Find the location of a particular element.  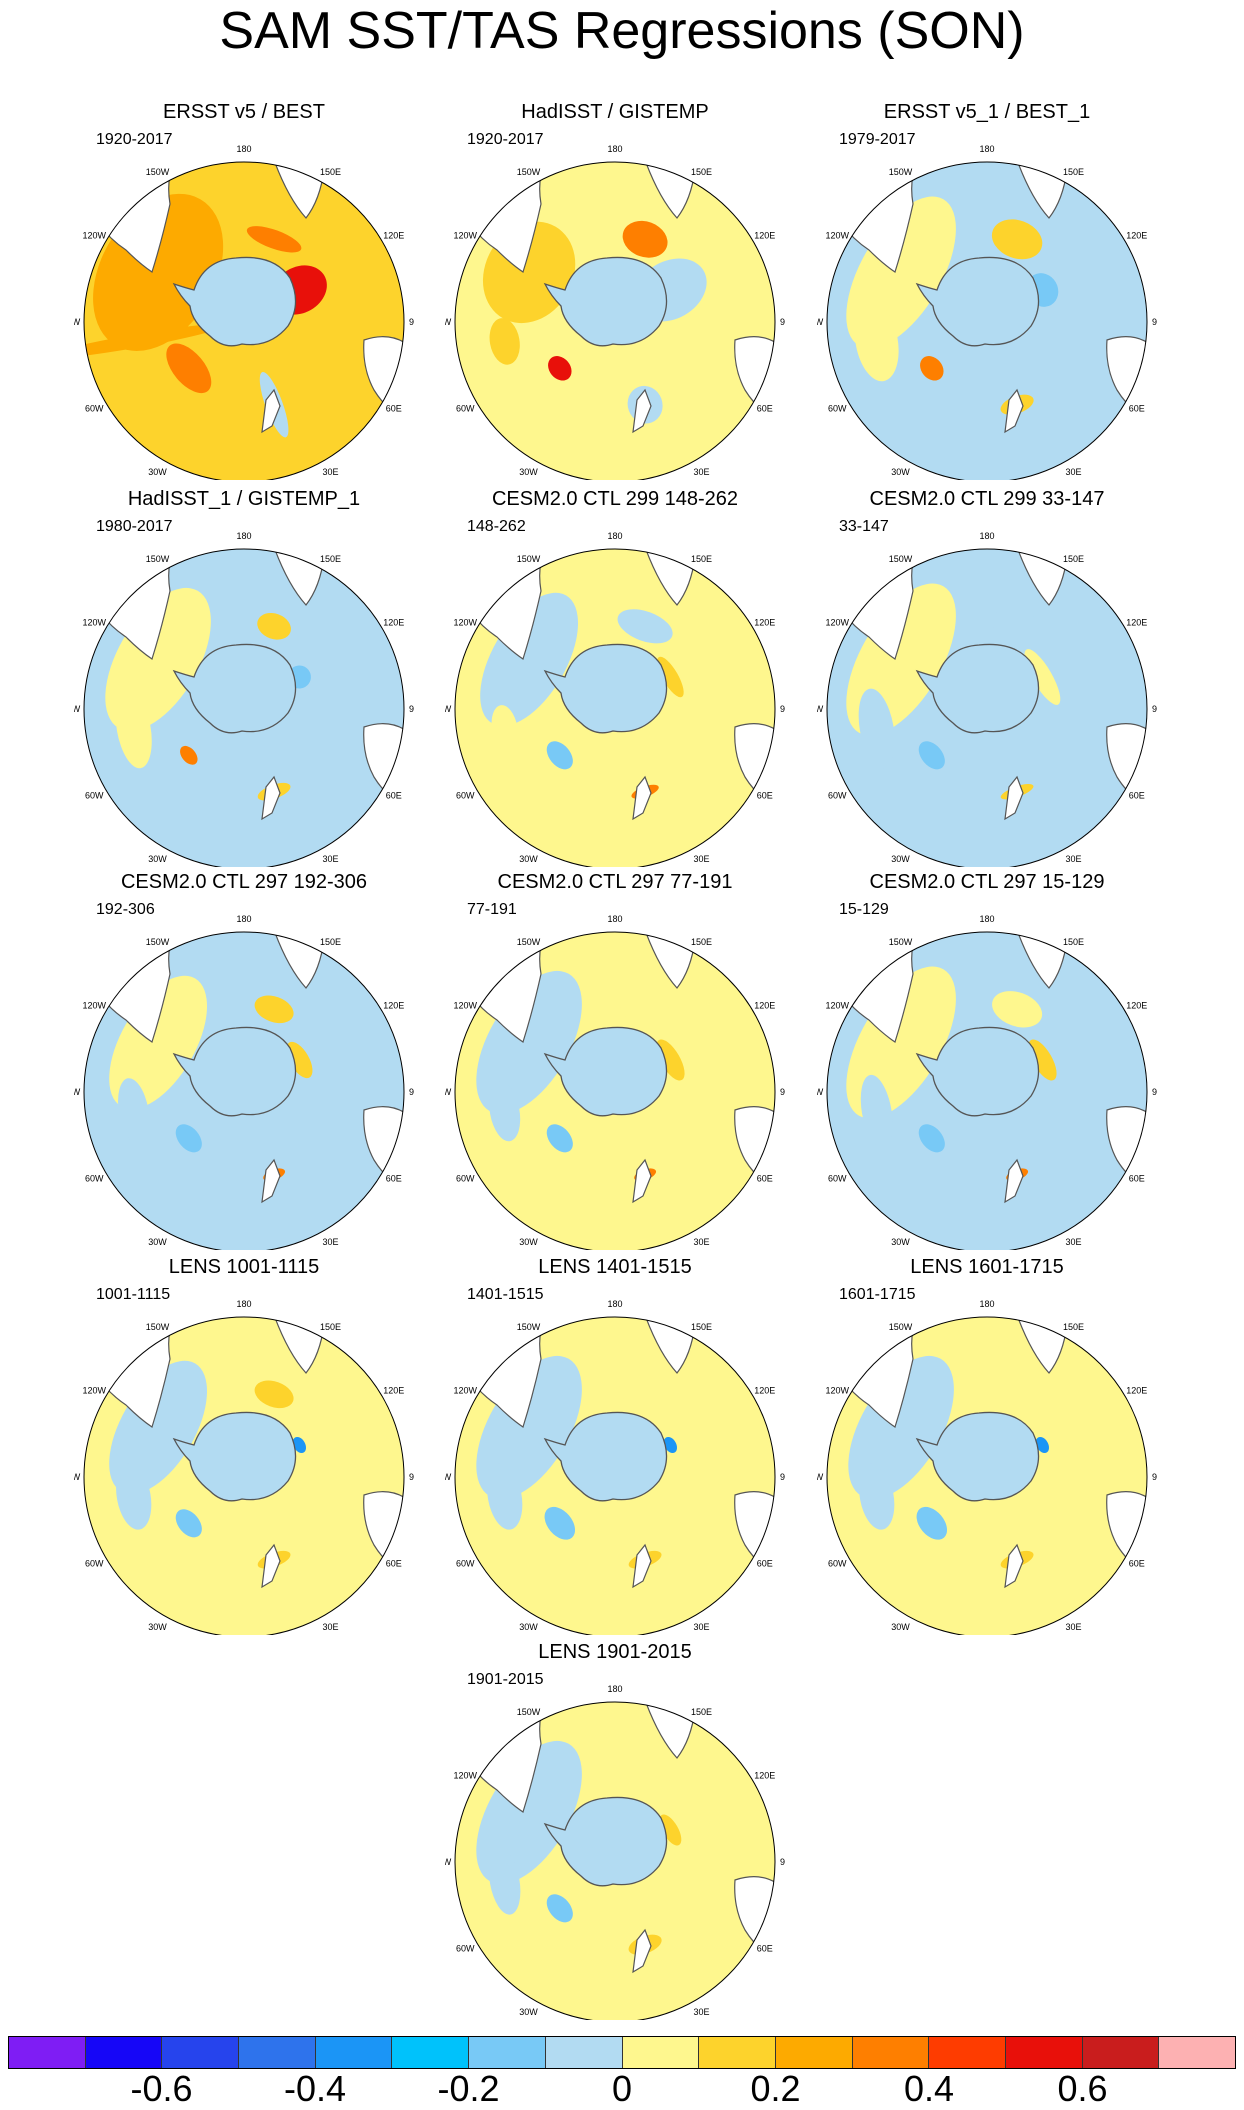

panel-title: LENS 1901-2015 is located at coordinates (615, 1652).